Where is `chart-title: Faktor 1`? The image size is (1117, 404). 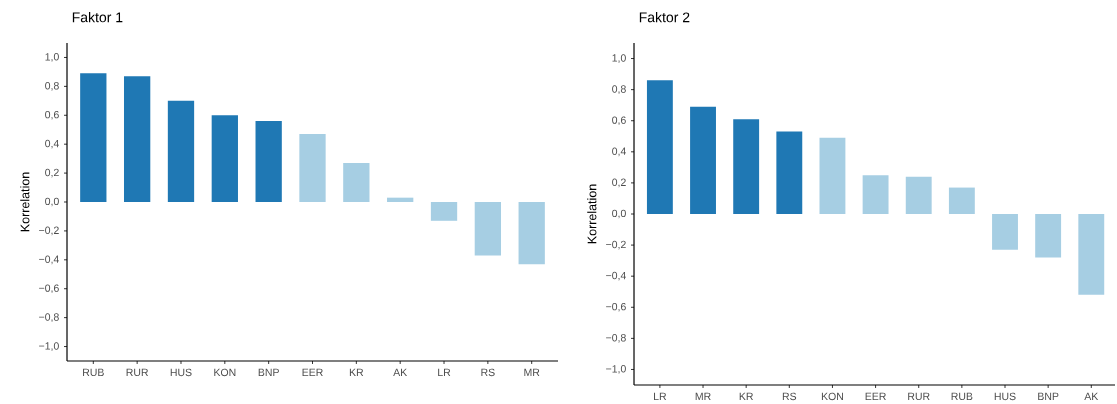
chart-title: Faktor 1 is located at coordinates (97, 17).